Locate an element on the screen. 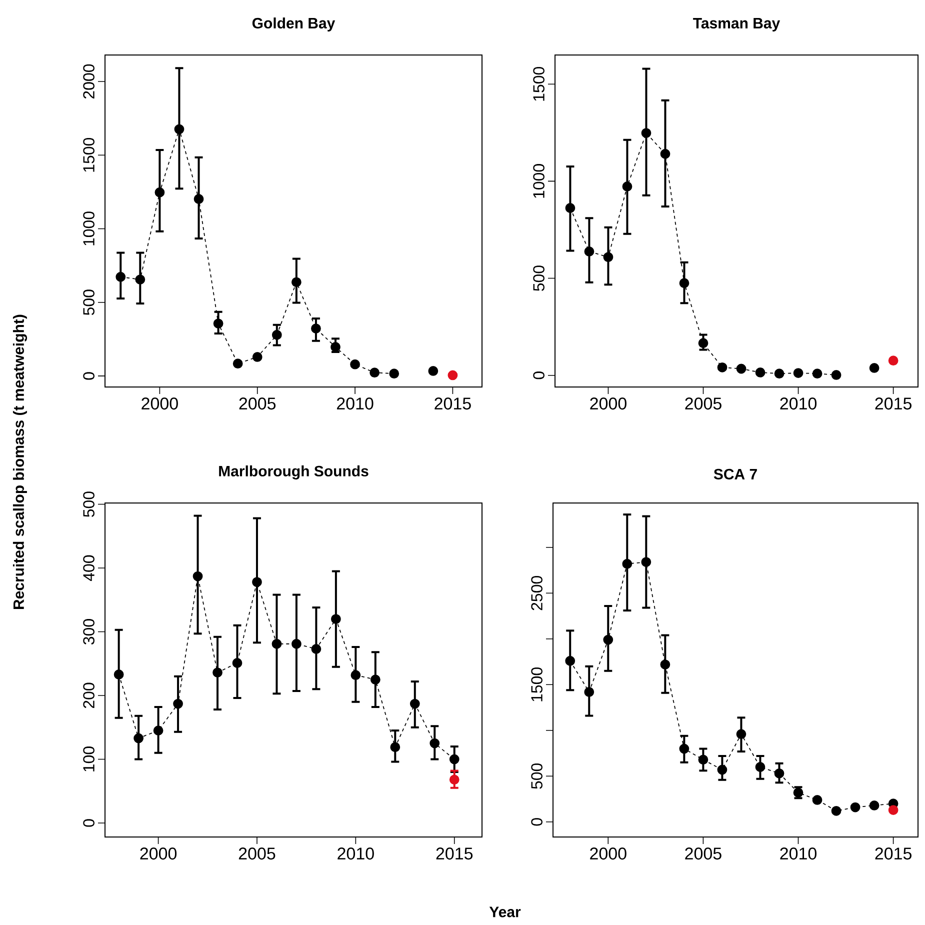  y-tick-label: 300 is located at coordinates (88, 631).